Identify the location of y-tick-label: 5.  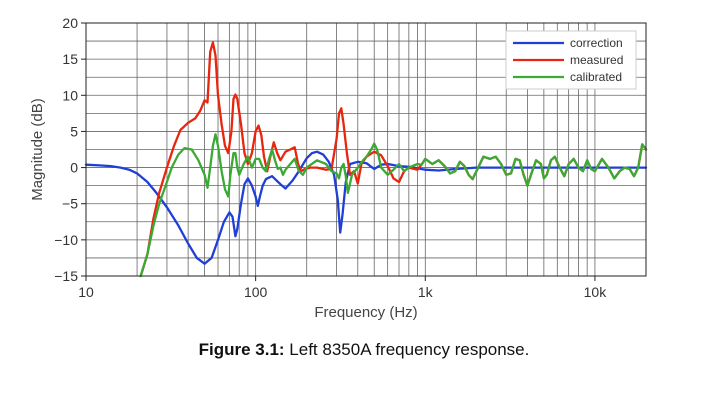
(74, 131).